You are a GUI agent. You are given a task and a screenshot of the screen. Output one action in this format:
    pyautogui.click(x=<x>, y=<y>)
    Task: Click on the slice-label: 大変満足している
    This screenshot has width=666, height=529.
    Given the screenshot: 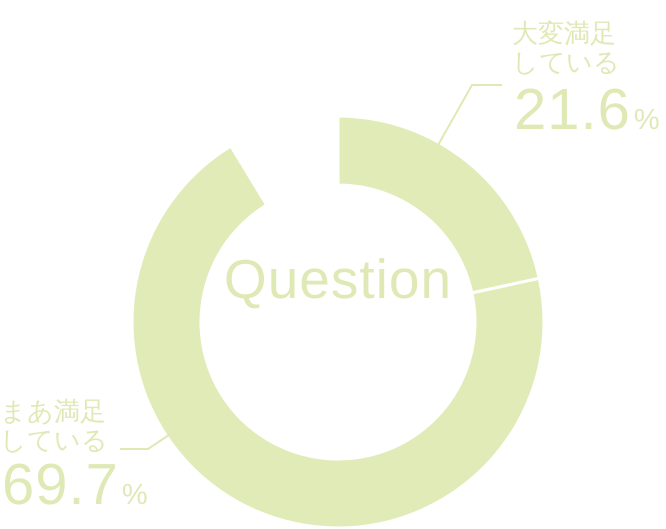 What is the action you would take?
    pyautogui.click(x=566, y=47)
    